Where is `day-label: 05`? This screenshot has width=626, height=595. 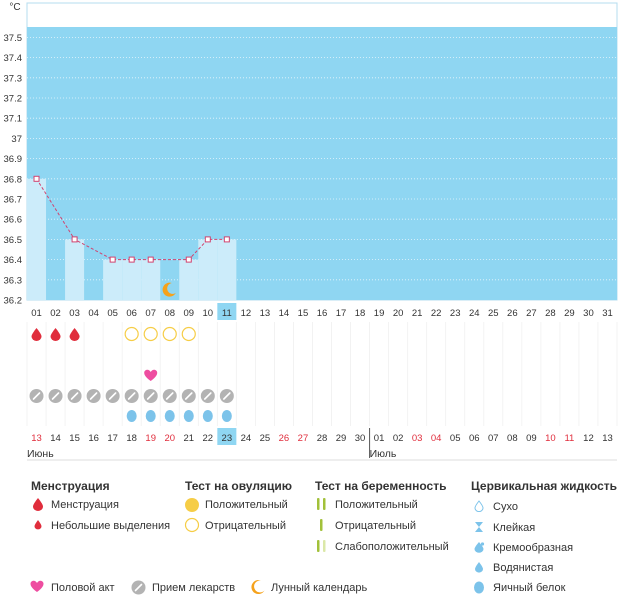 day-label: 05 is located at coordinates (112, 313).